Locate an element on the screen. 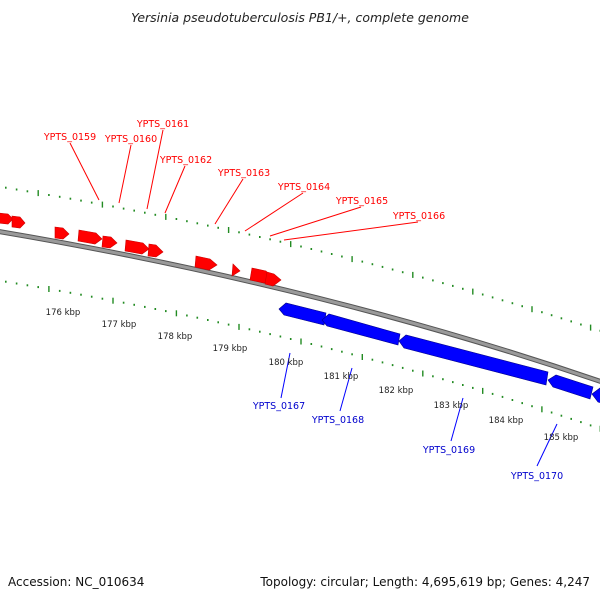  forward-gene-track is located at coordinates (141, 249).